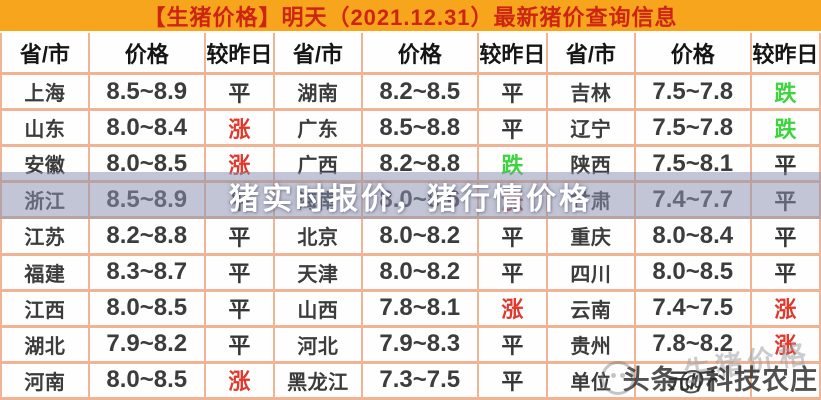 This screenshot has width=821, height=400. I want to click on region-cell: 陕西, so click(591, 164).